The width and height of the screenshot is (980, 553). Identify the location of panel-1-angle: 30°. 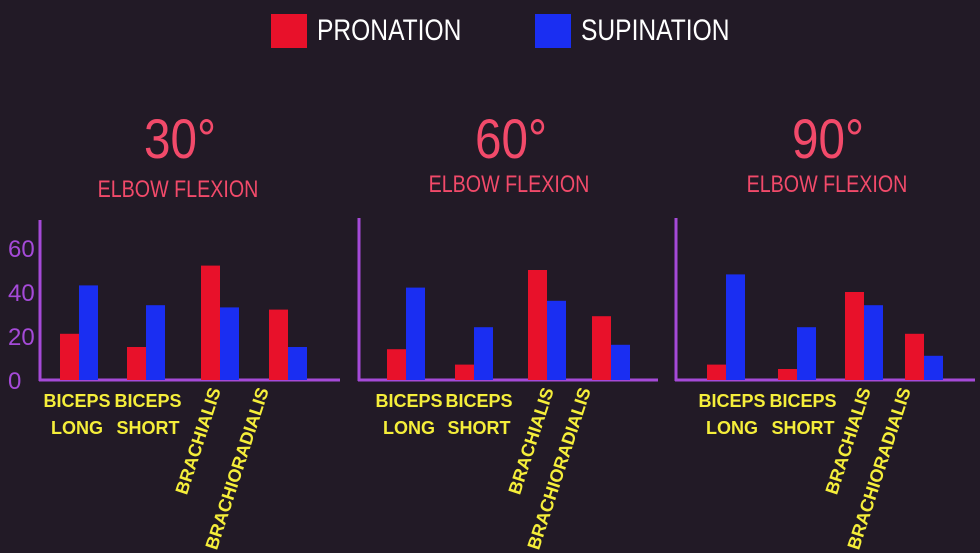
(180, 138).